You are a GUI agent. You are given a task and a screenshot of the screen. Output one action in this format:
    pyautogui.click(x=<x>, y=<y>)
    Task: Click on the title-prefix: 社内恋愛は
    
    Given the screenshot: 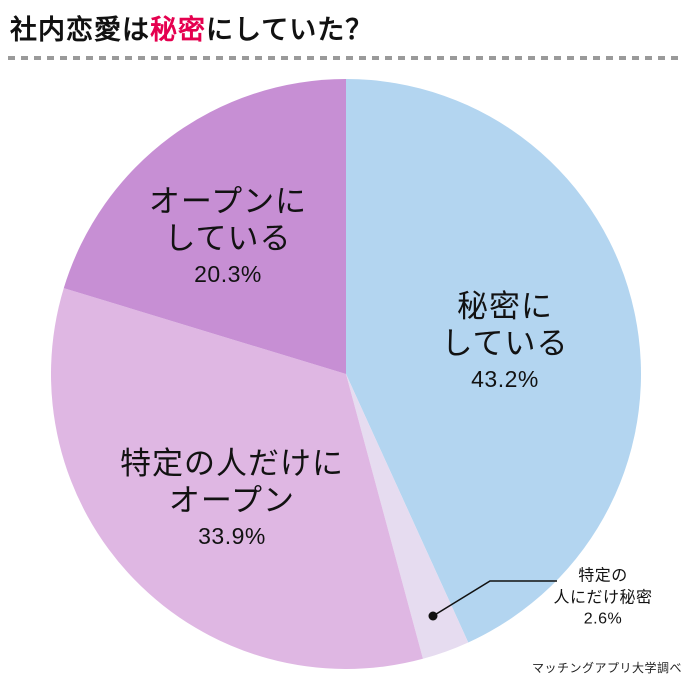 What is the action you would take?
    pyautogui.click(x=80, y=30)
    